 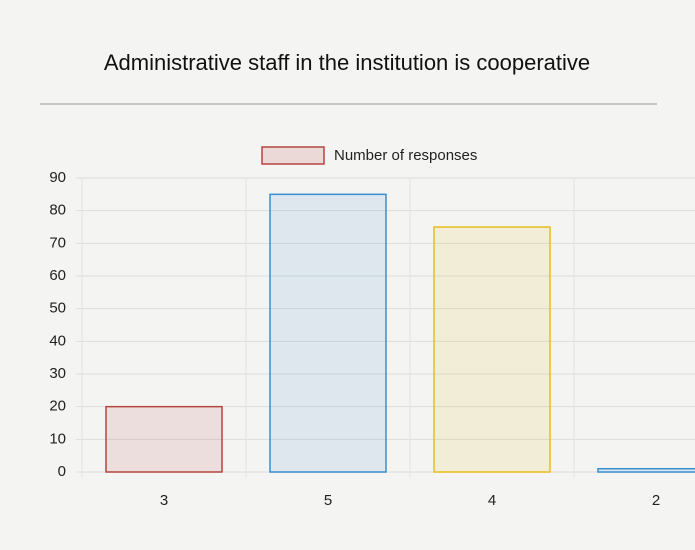 What do you see at coordinates (57, 340) in the screenshot?
I see `y-tick-label: 40` at bounding box center [57, 340].